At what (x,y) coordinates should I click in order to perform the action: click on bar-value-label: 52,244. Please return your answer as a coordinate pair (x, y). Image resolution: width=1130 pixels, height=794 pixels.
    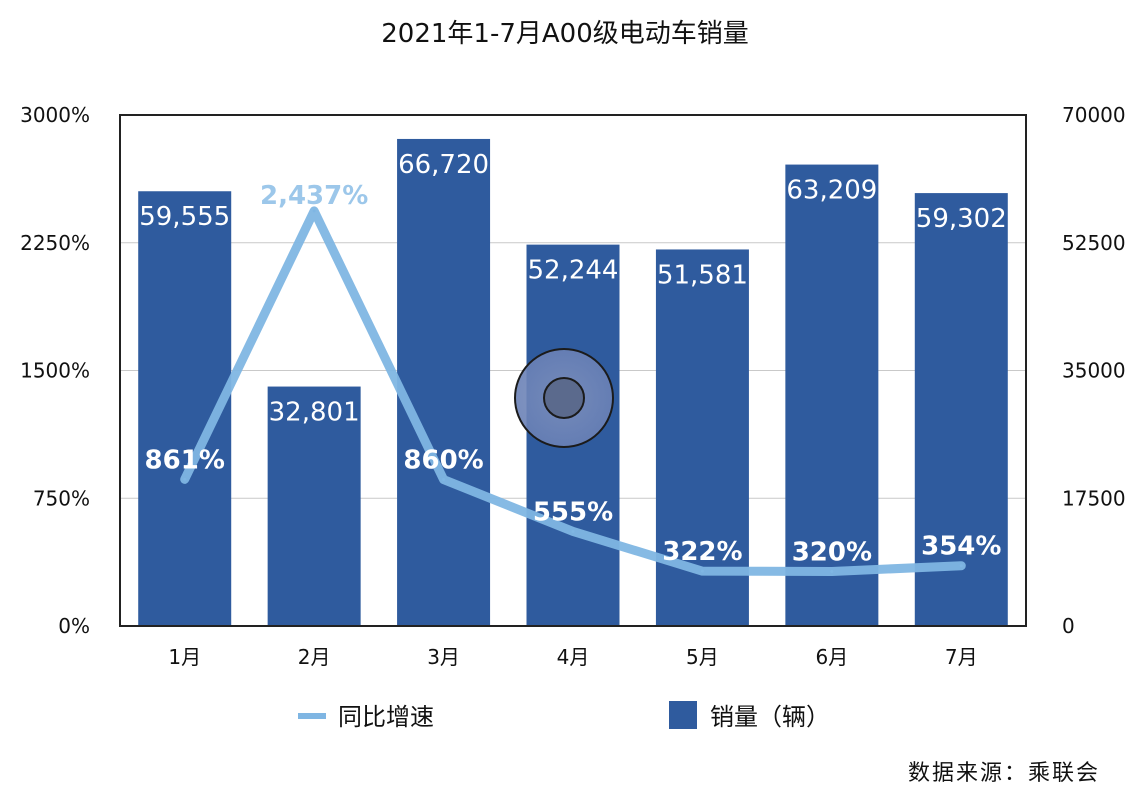
    Looking at the image, I should click on (573, 271).